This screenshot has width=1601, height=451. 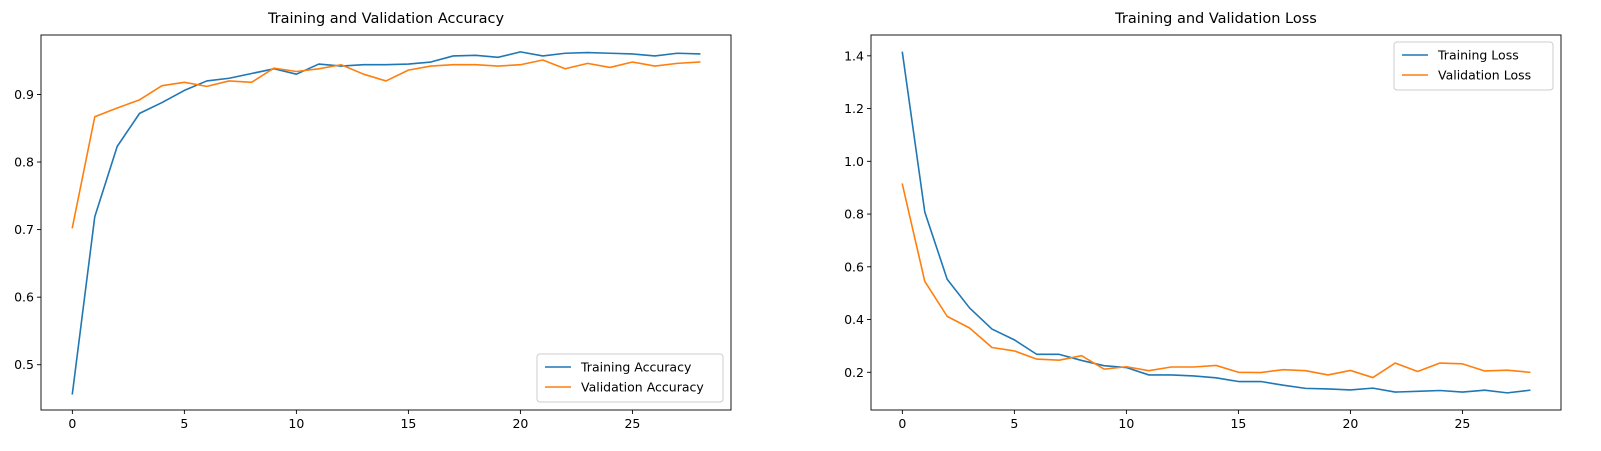 What do you see at coordinates (642, 387) in the screenshot?
I see `legend-label-1: Validation Accuracy` at bounding box center [642, 387].